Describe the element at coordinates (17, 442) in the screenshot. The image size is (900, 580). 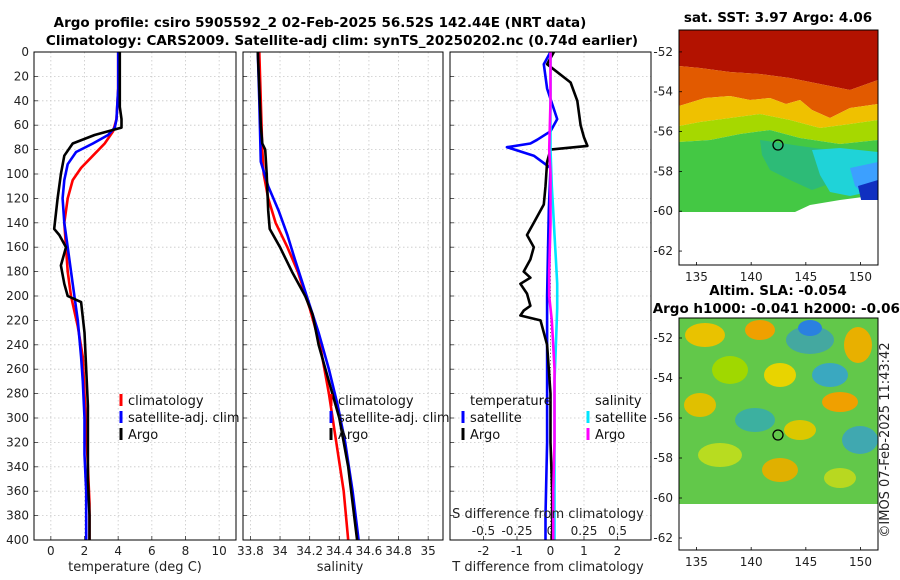
I see `depth-tick-label-320: 320` at that location.